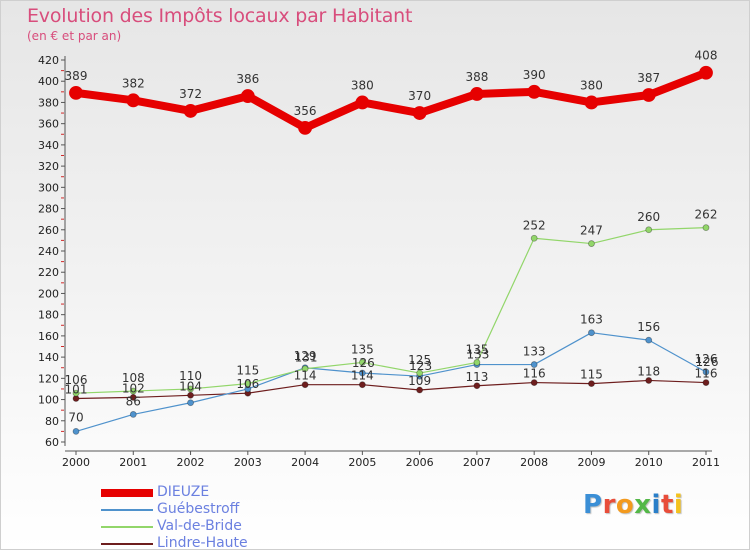 This screenshot has width=750, height=553. Describe the element at coordinates (190, 94) in the screenshot. I see `data-label: 372` at that location.